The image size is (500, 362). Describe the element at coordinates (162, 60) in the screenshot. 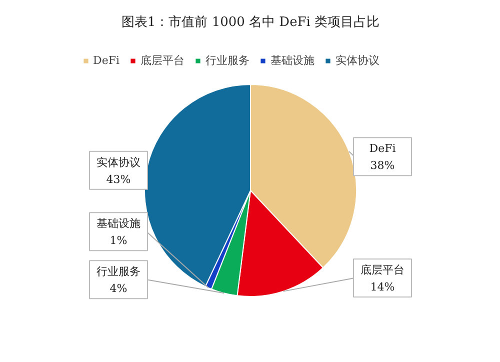

I see `legend-label: 底层平台` at that location.